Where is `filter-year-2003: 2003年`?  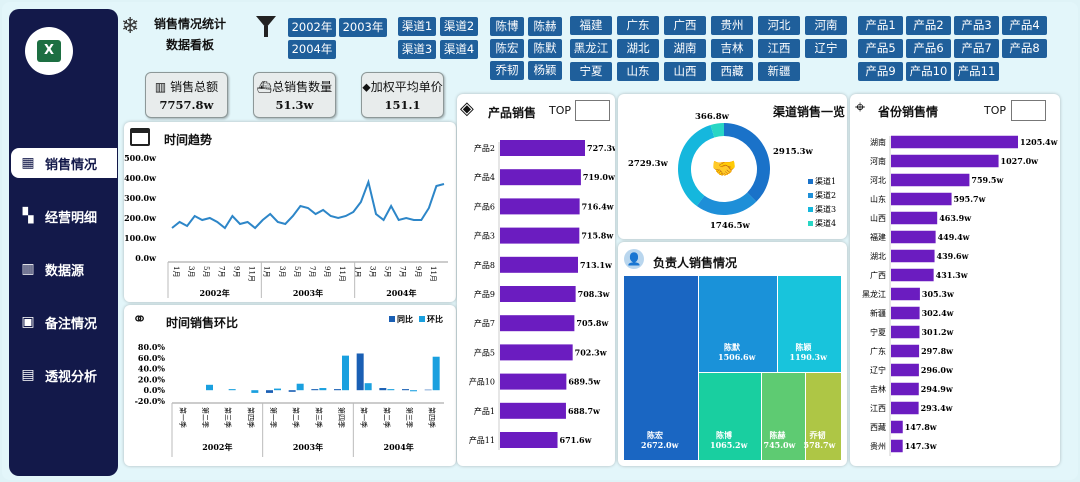
filter-year-2003: 2003年 is located at coordinates (363, 27).